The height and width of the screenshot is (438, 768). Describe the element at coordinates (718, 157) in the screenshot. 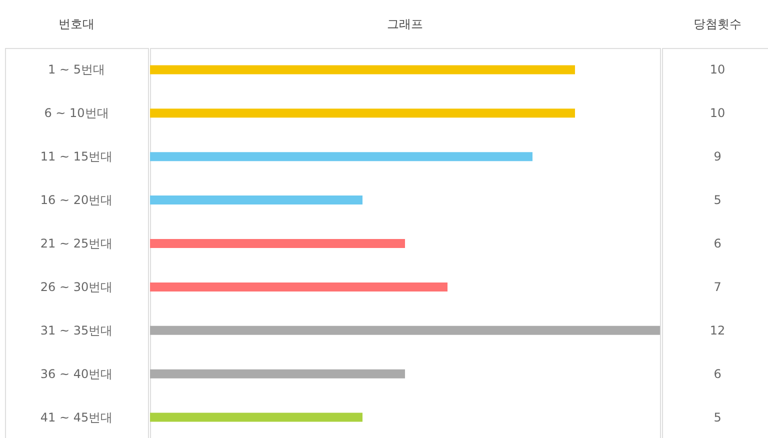

I see `data-label: 9` at that location.